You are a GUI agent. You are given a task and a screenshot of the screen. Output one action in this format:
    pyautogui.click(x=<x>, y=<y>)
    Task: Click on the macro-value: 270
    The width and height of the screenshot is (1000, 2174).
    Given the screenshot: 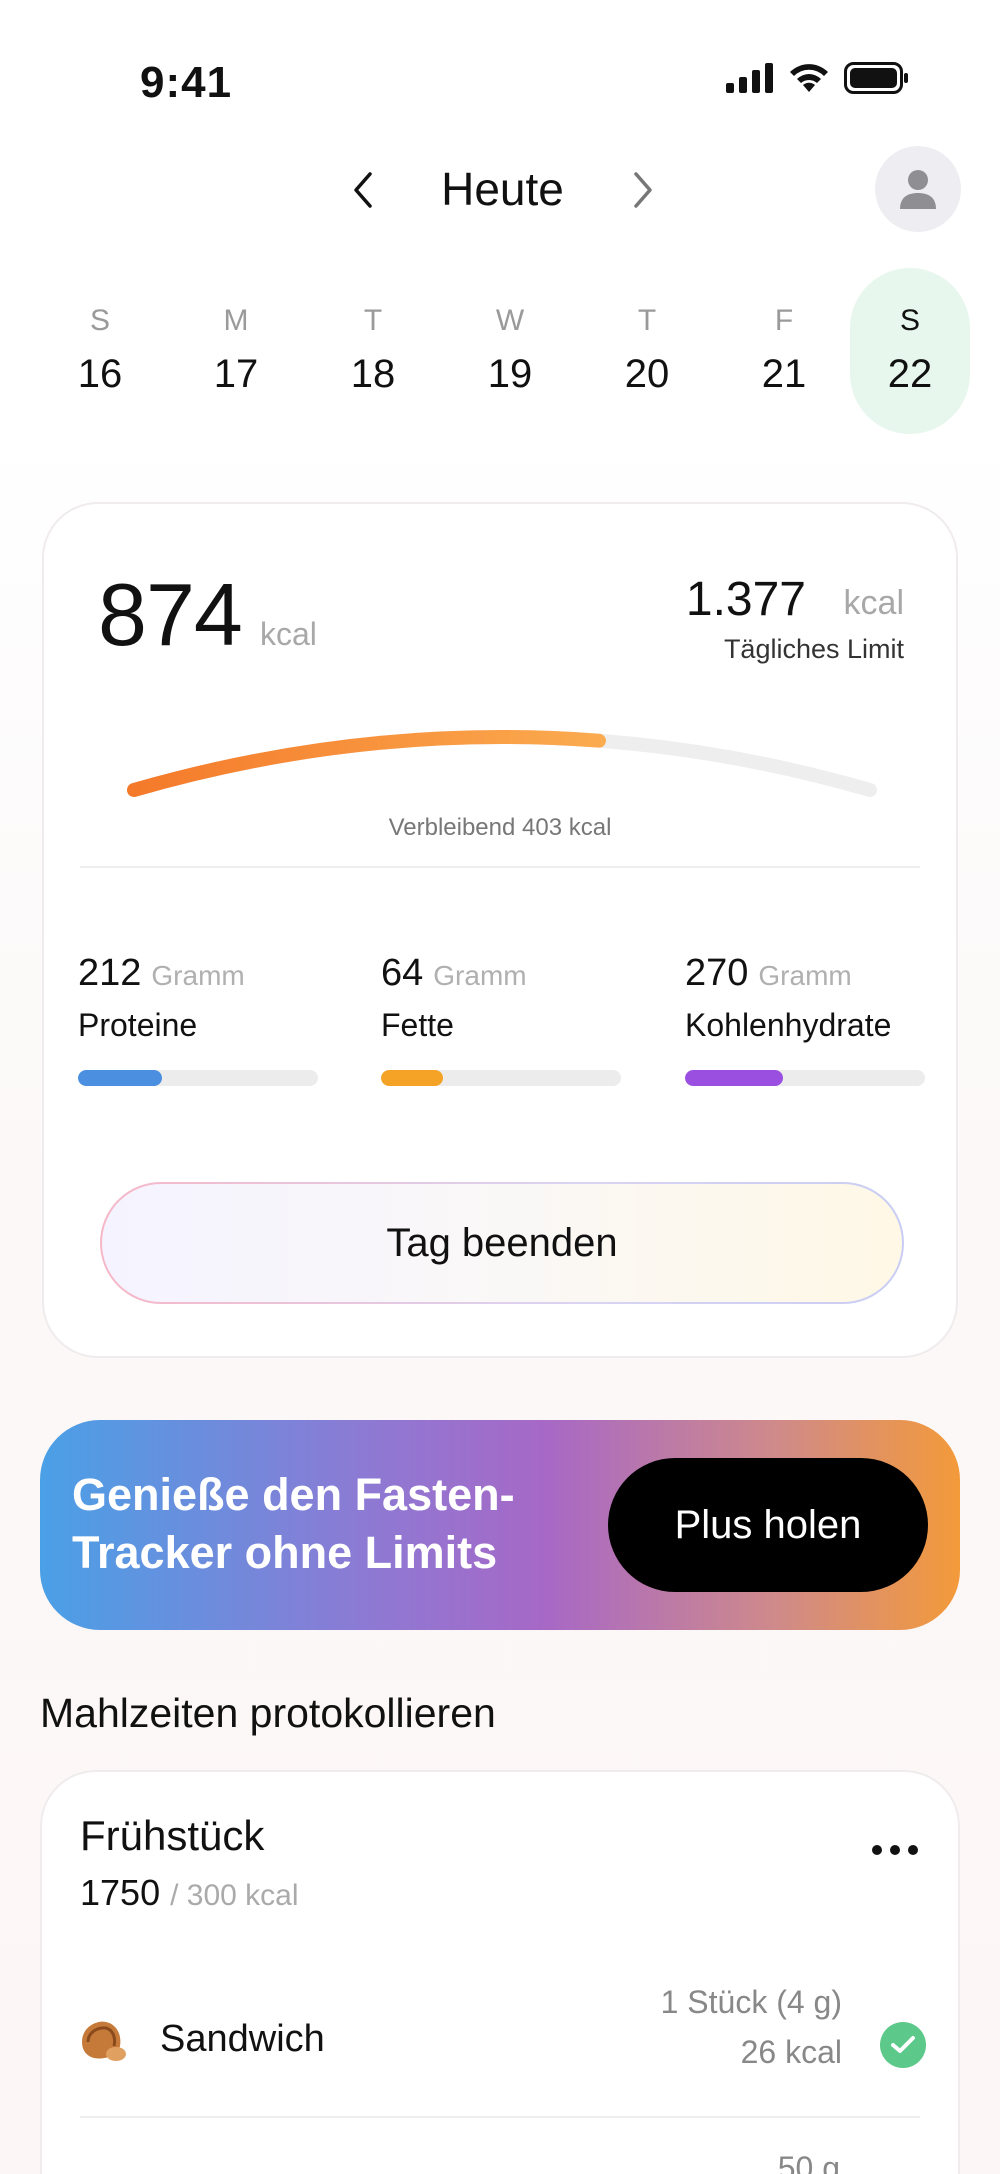 What is the action you would take?
    pyautogui.click(x=717, y=973)
    